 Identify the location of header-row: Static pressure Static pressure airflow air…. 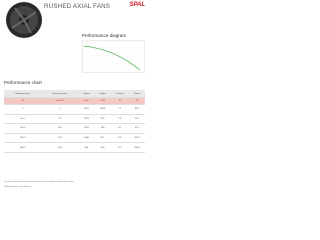
(74, 94).